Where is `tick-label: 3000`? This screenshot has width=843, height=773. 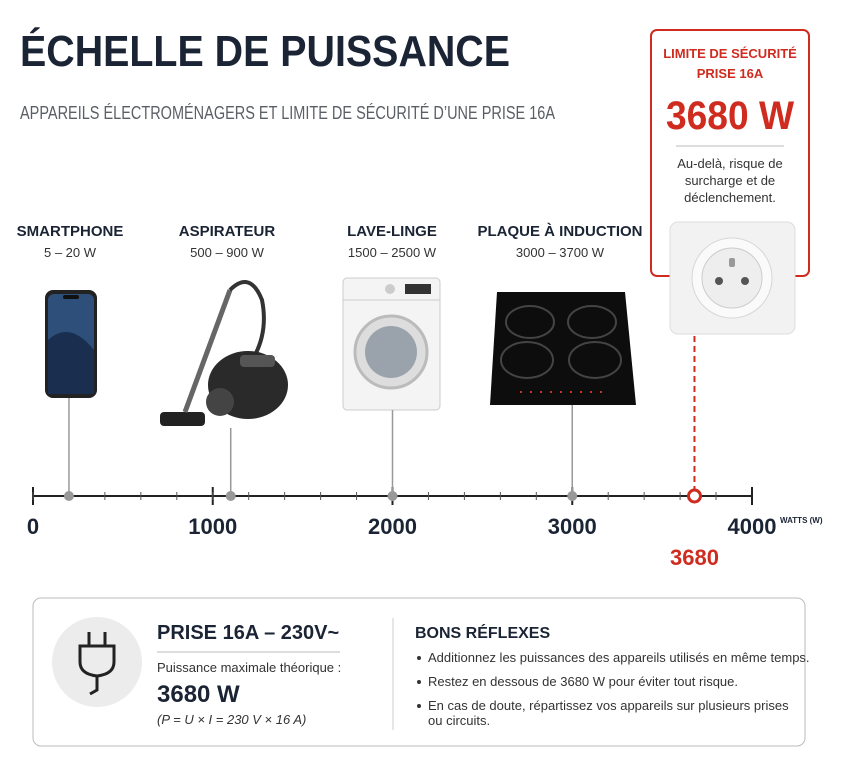
tick-label: 3000 is located at coordinates (572, 526).